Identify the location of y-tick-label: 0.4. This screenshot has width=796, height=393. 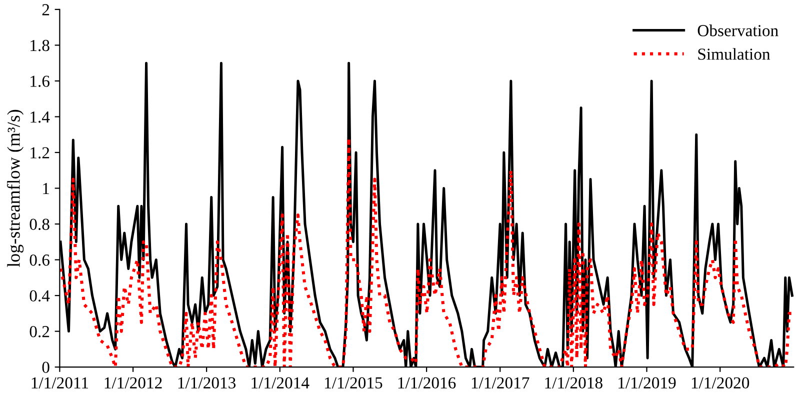
(40, 296).